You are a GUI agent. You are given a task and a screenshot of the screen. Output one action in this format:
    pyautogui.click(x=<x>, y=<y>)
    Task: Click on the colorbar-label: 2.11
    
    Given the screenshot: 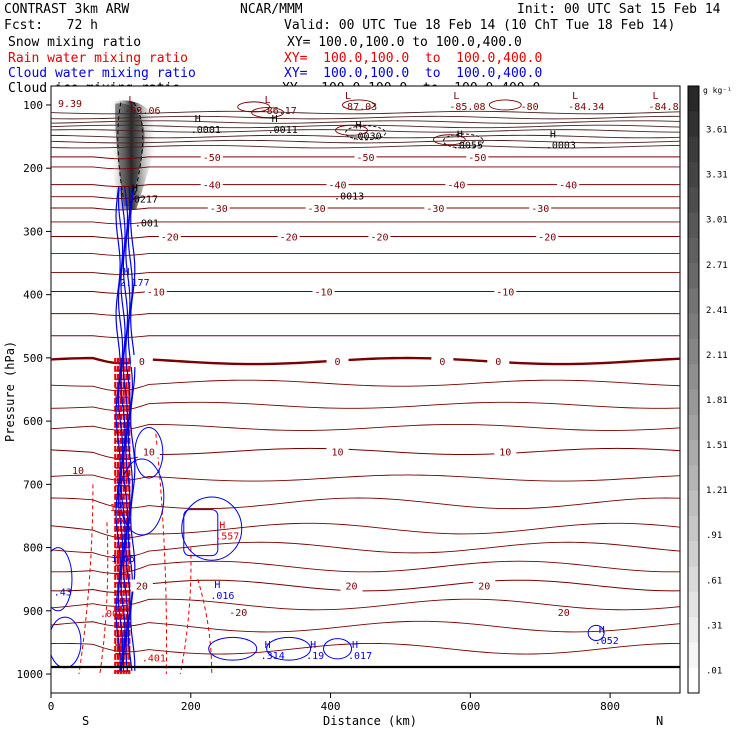 What is the action you would take?
    pyautogui.click(x=717, y=356)
    